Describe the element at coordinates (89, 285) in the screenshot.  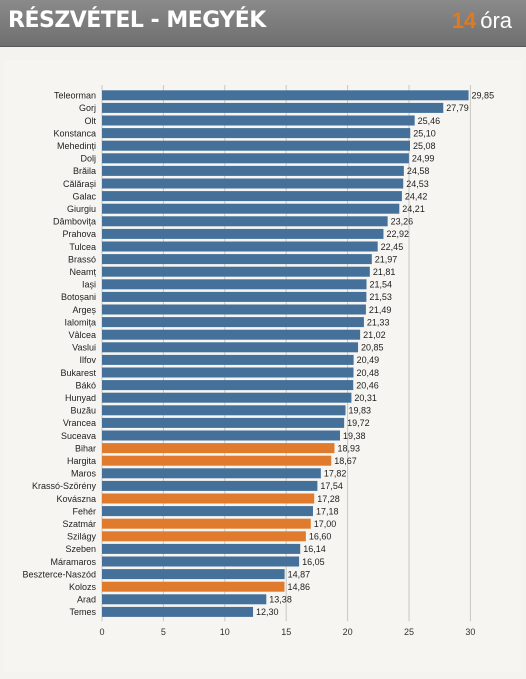
I see `category-label: Iași` at that location.